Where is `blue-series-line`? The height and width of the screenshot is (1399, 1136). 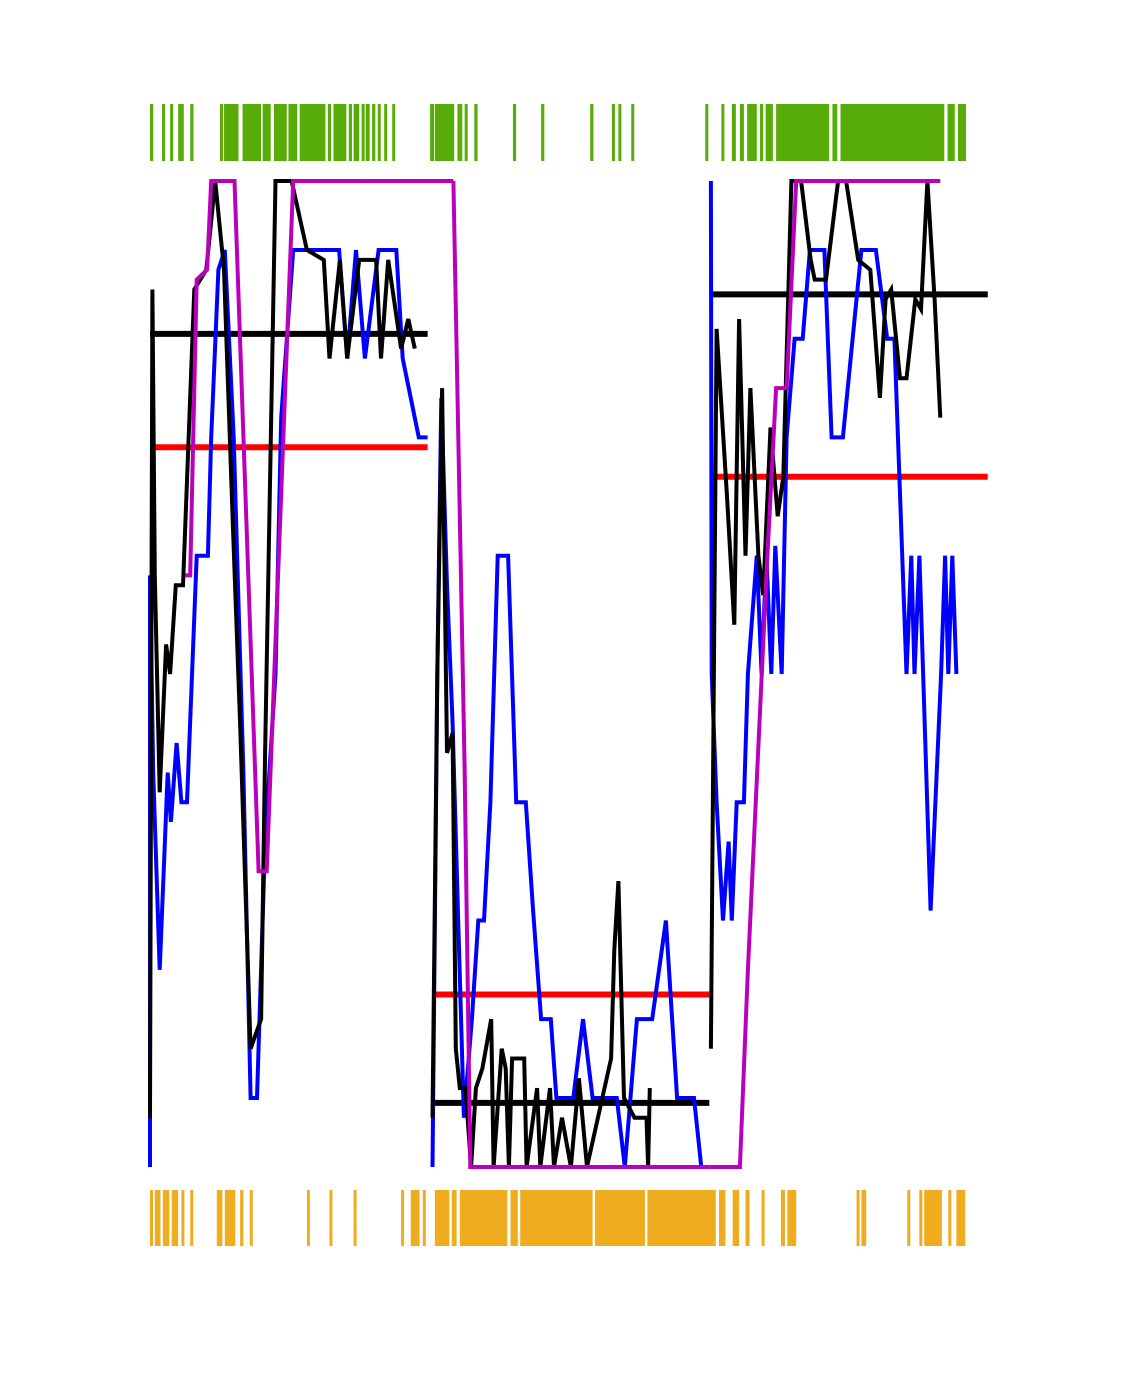 blue-series-line is located at coordinates (567, 782).